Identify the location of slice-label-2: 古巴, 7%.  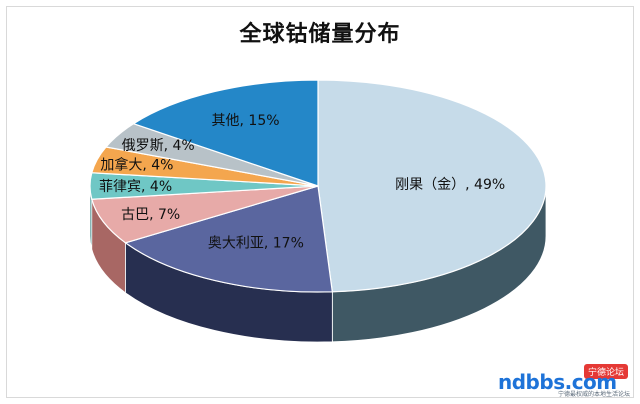
(150, 215).